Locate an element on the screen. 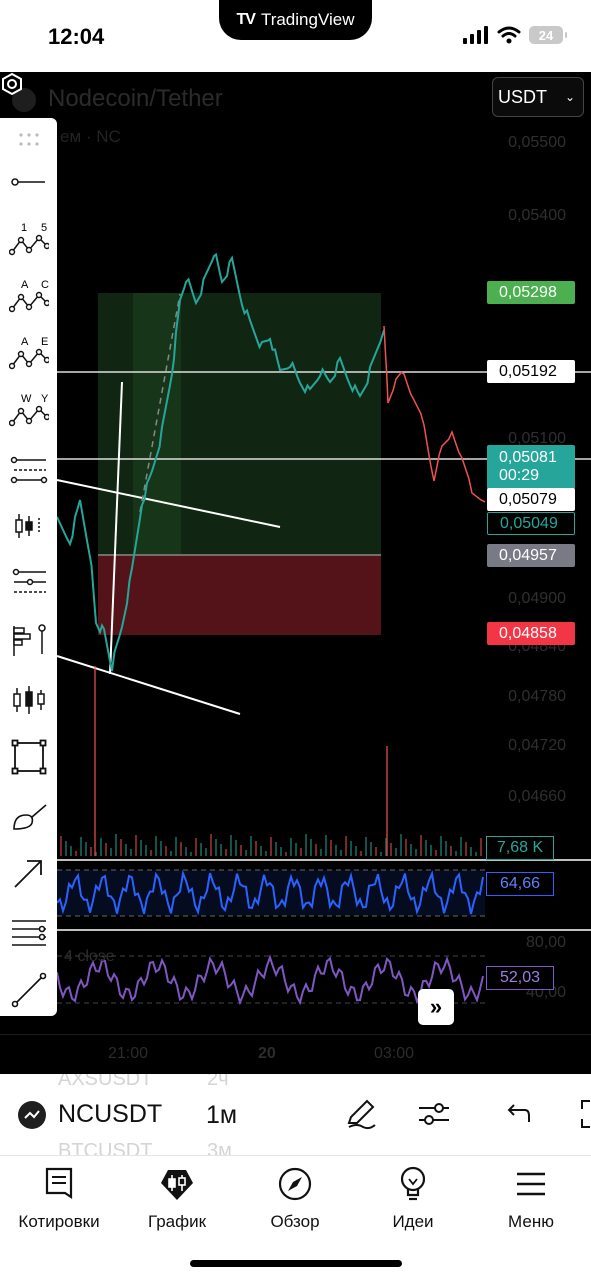 The width and height of the screenshot is (591, 1280). price-tick: 0,04900 is located at coordinates (537, 598).